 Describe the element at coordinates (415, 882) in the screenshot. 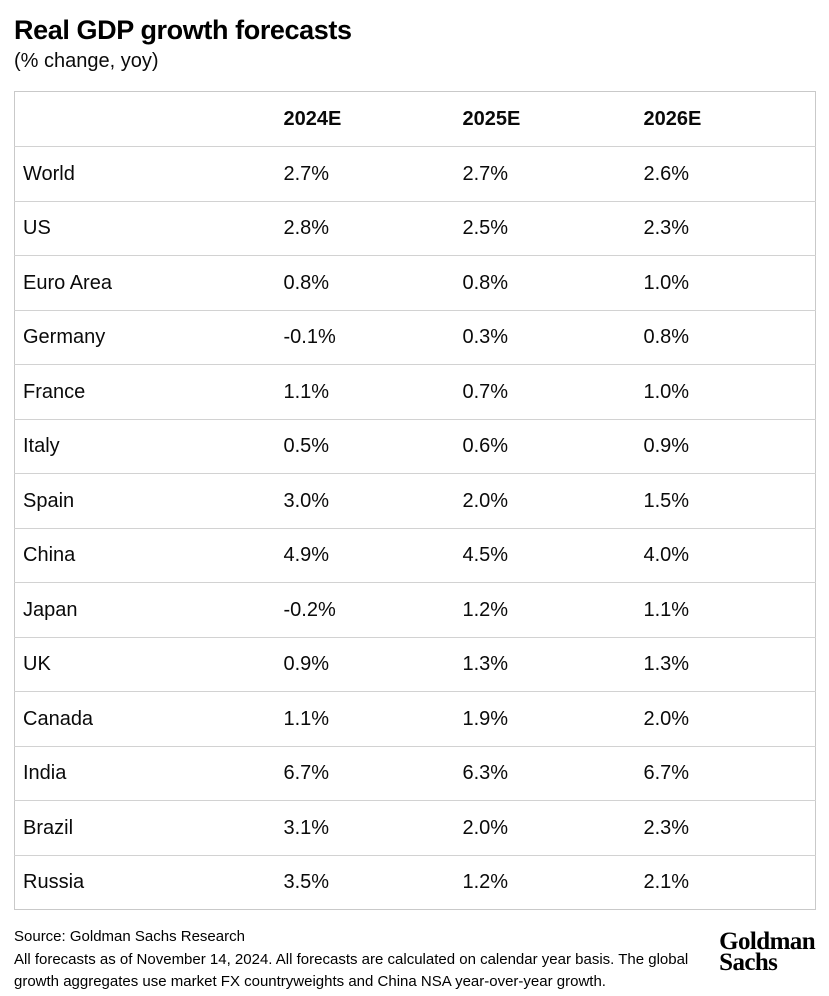

I see `table-row: Russia 3.5% 1.2% 2.1%` at that location.